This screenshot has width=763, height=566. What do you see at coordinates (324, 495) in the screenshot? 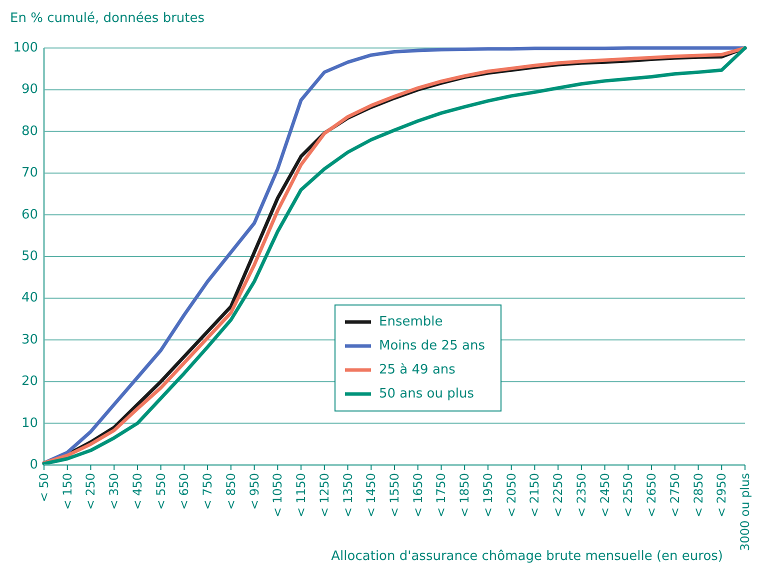
I see `x-tick-label: < 1250` at bounding box center [324, 495].